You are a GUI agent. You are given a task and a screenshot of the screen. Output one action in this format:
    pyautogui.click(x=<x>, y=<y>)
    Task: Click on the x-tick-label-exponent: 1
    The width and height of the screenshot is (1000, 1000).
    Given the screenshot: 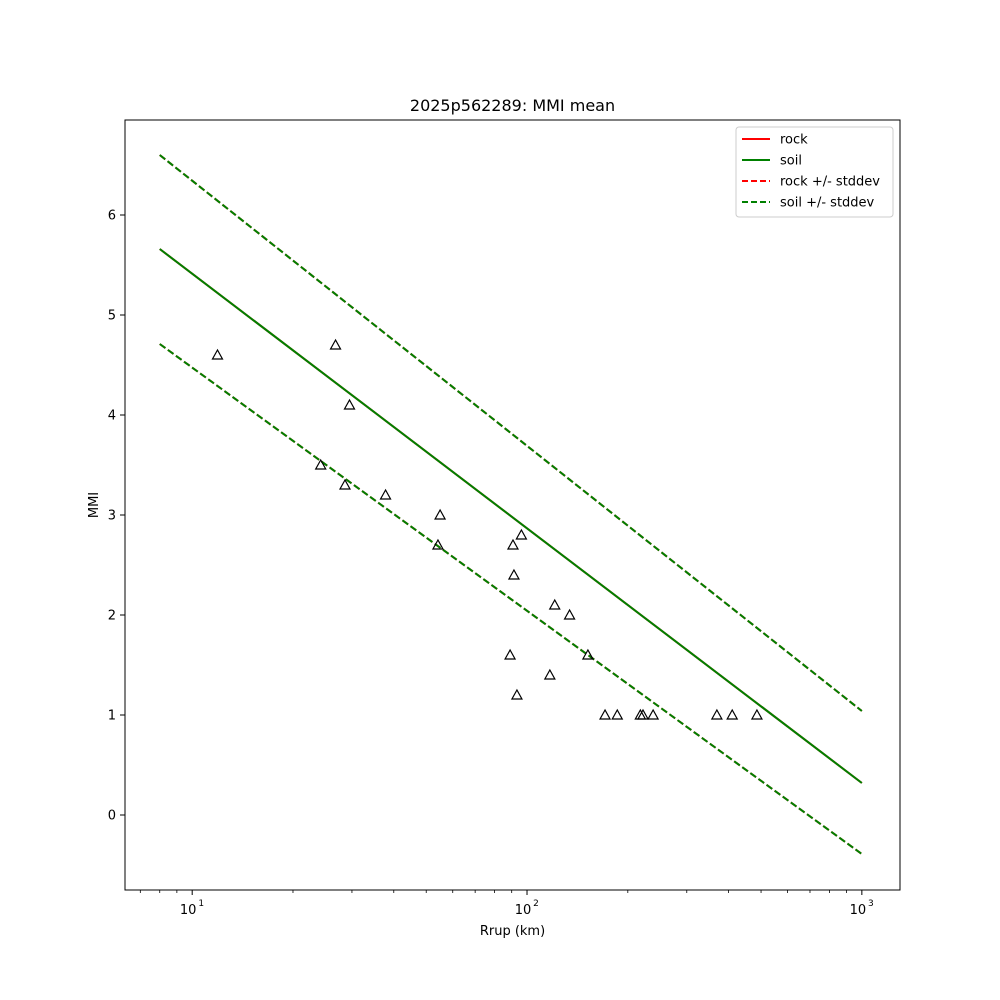 What is the action you would take?
    pyautogui.click(x=201, y=904)
    